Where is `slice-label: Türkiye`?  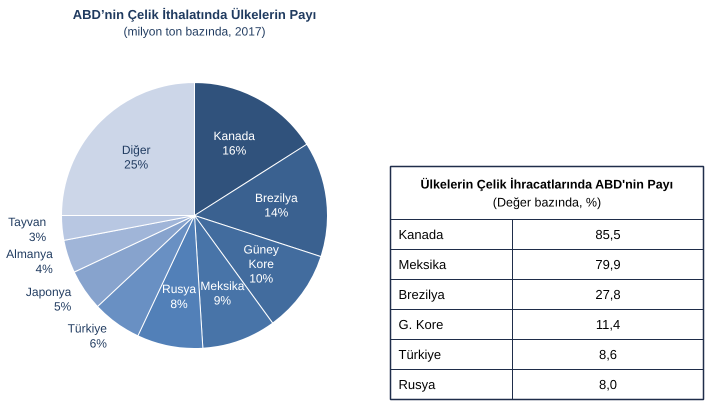 slice-label: Türkiye is located at coordinates (88, 329).